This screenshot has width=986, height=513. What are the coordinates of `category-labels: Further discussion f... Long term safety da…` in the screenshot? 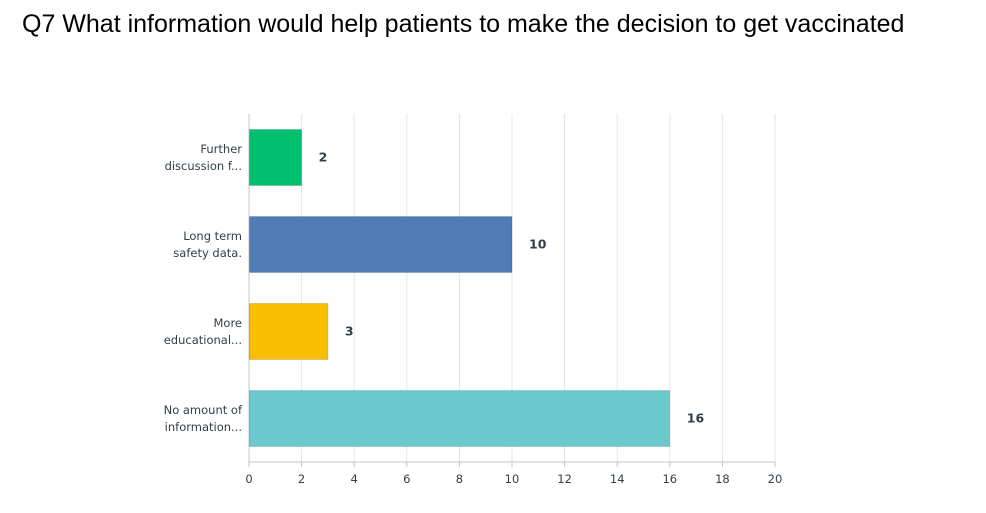 It's located at (203, 288).